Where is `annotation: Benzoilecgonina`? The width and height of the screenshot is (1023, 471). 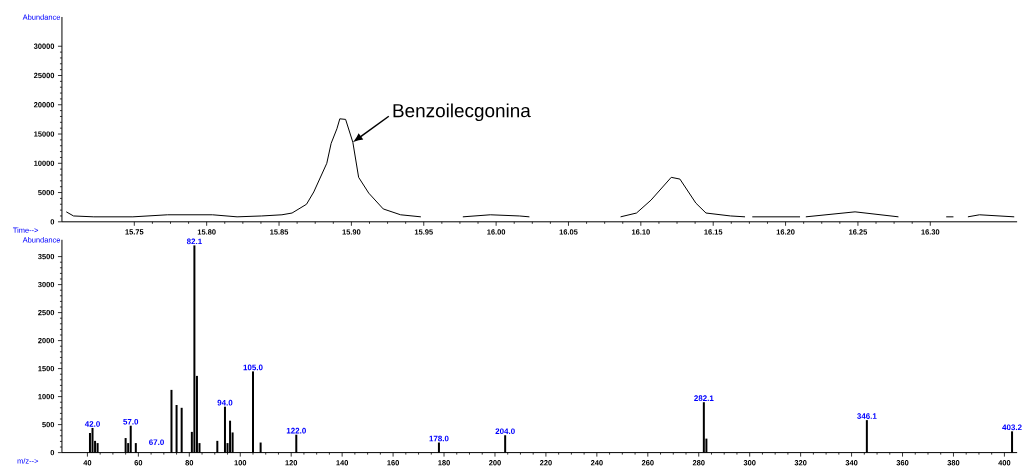 annotation: Benzoilecgonina is located at coordinates (462, 112).